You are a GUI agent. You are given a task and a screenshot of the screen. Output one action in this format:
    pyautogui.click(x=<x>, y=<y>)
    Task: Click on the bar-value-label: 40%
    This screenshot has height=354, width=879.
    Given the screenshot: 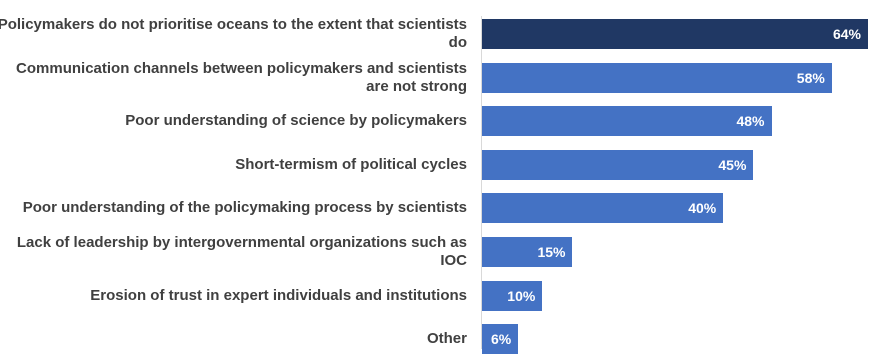 What is the action you would take?
    pyautogui.click(x=702, y=208)
    